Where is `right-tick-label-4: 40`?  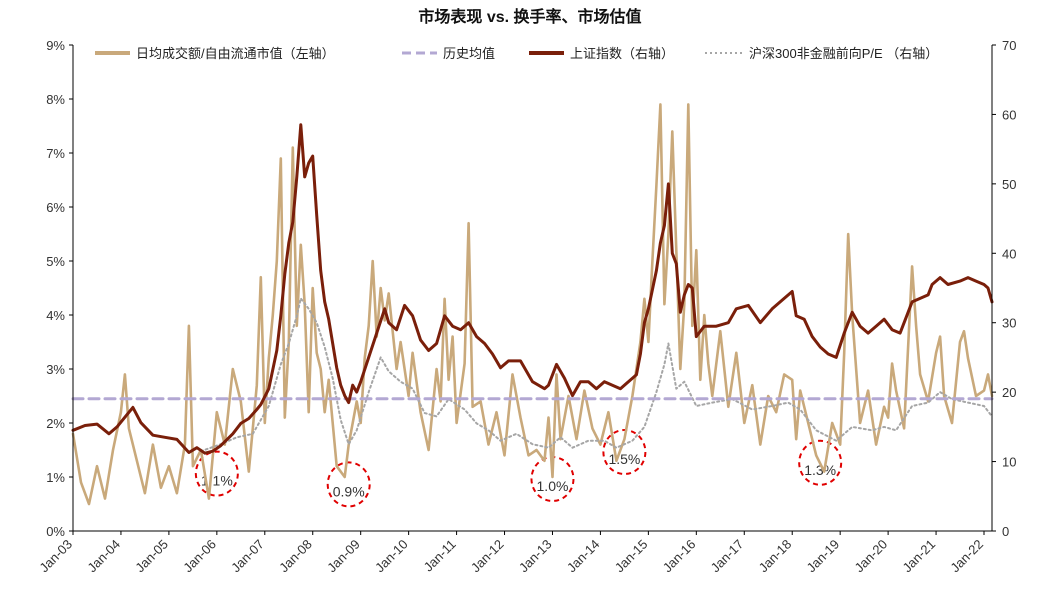
right-tick-label-4: 40 is located at coordinates (1009, 253).